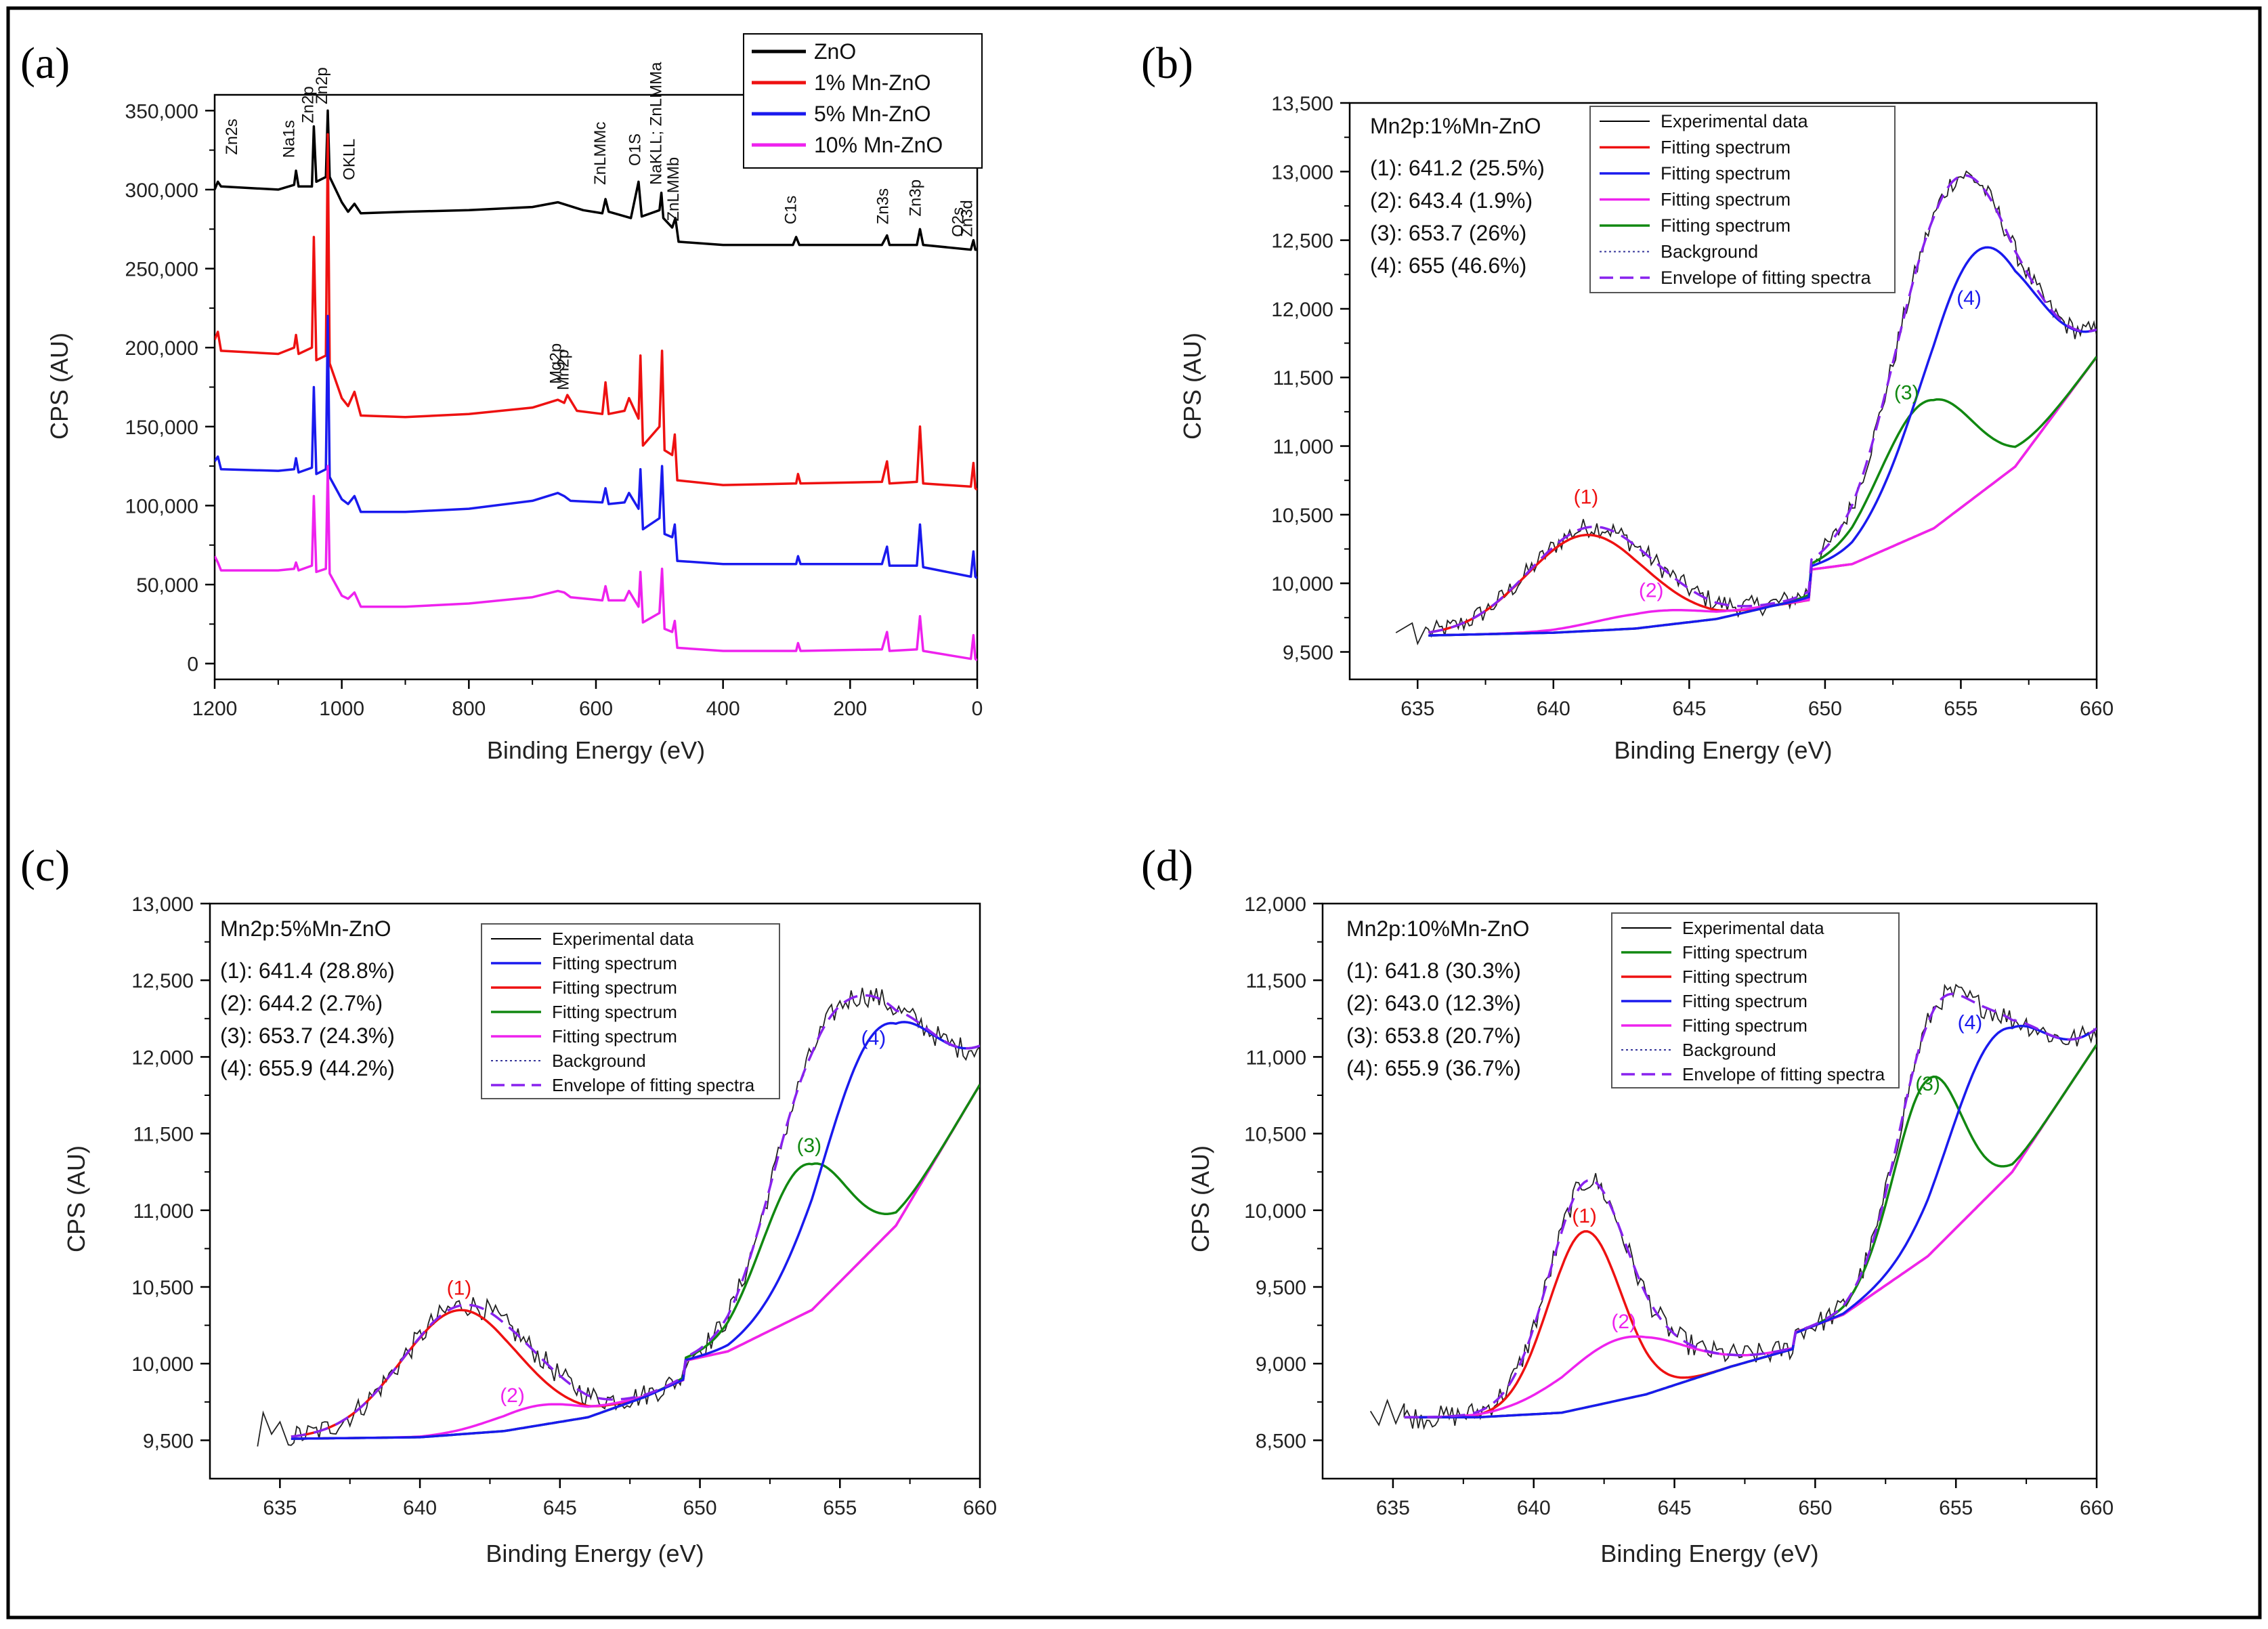 Image resolution: width=2268 pixels, height=1629 pixels. Describe the element at coordinates (1448, 233) in the screenshot. I see `fit-result: (3): 653.7 (26%)` at that location.